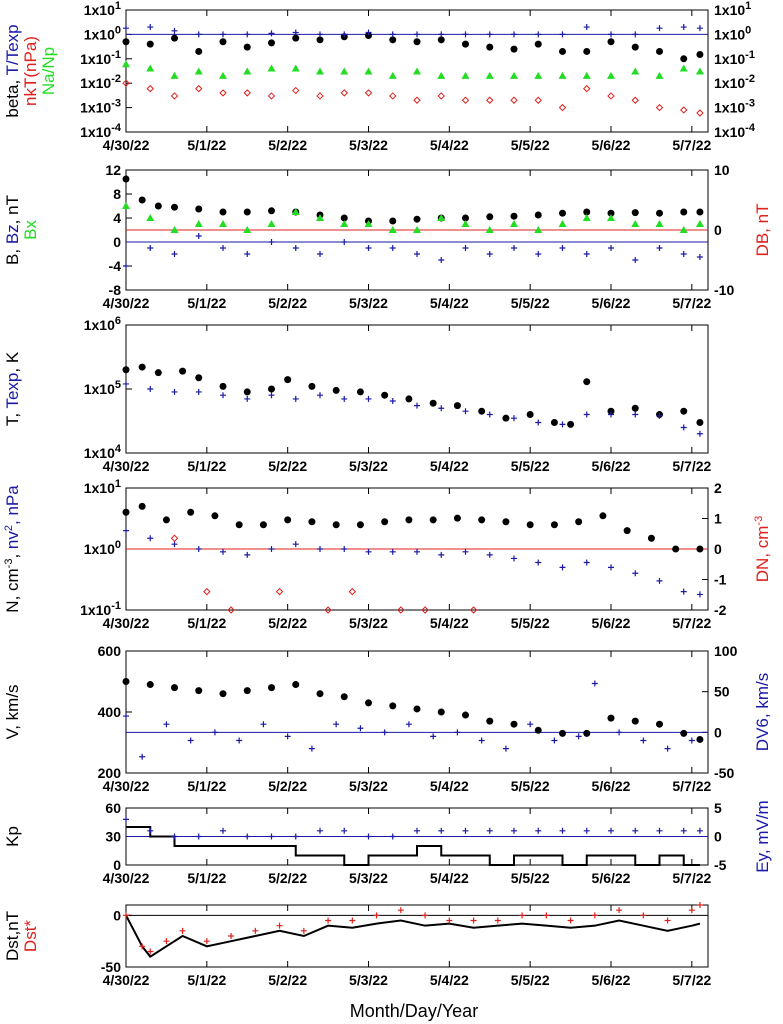 The image size is (783, 1024). What do you see at coordinates (102, 388) in the screenshot?
I see `y-tick-label: 1x10⁵` at bounding box center [102, 388].